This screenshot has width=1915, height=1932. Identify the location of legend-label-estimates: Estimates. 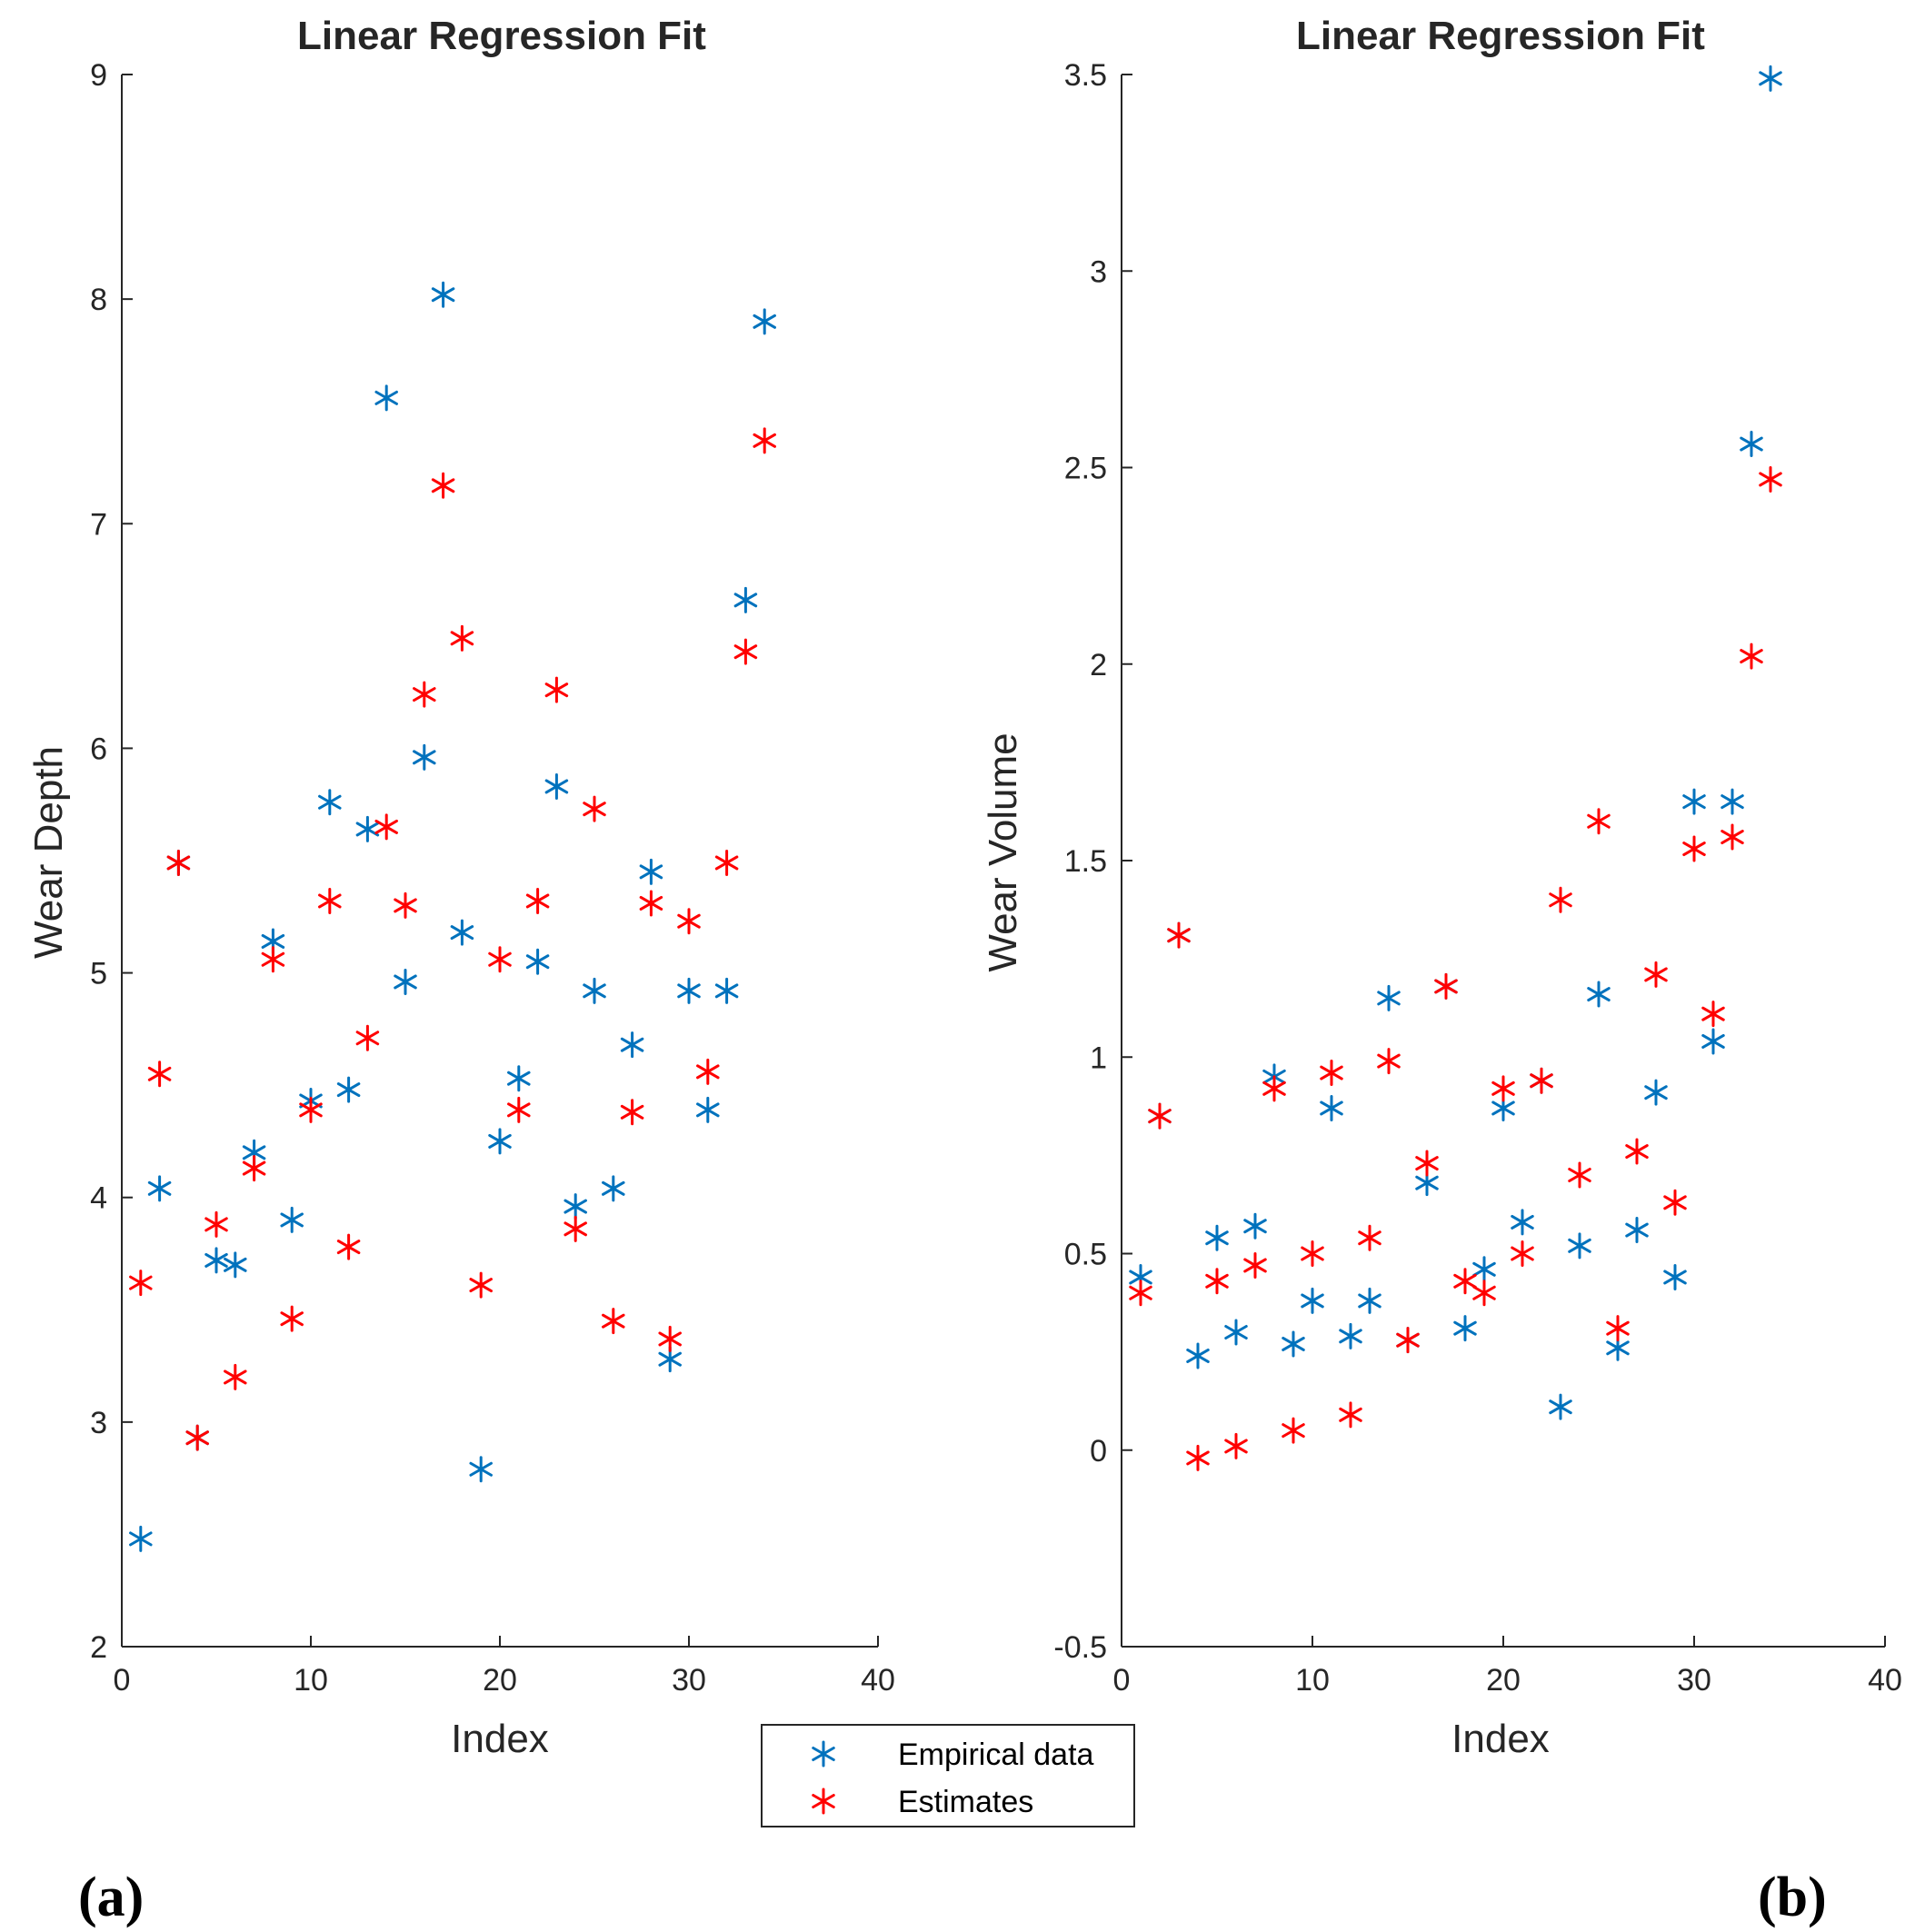
(965, 1802).